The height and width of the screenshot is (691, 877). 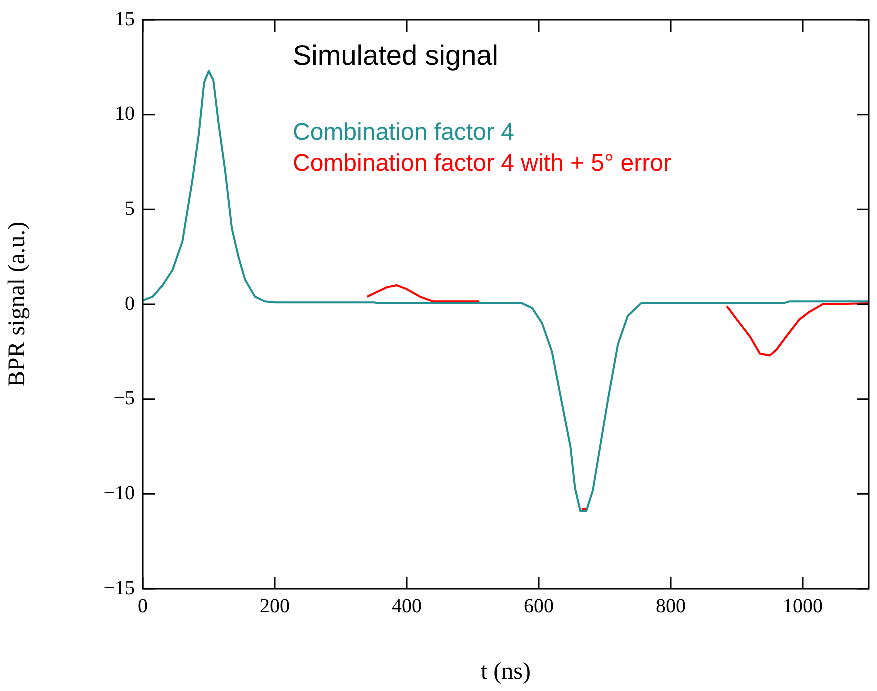 What do you see at coordinates (506, 671) in the screenshot?
I see `x-axis-title: t (ns)` at bounding box center [506, 671].